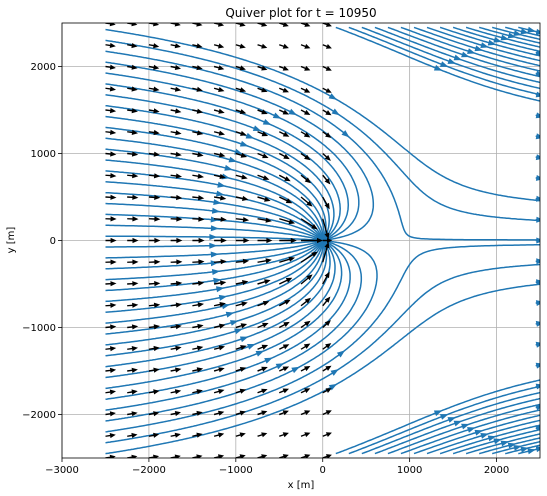 This screenshot has width=547, height=496. I want to click on x-tick-label: 0, so click(323, 470).